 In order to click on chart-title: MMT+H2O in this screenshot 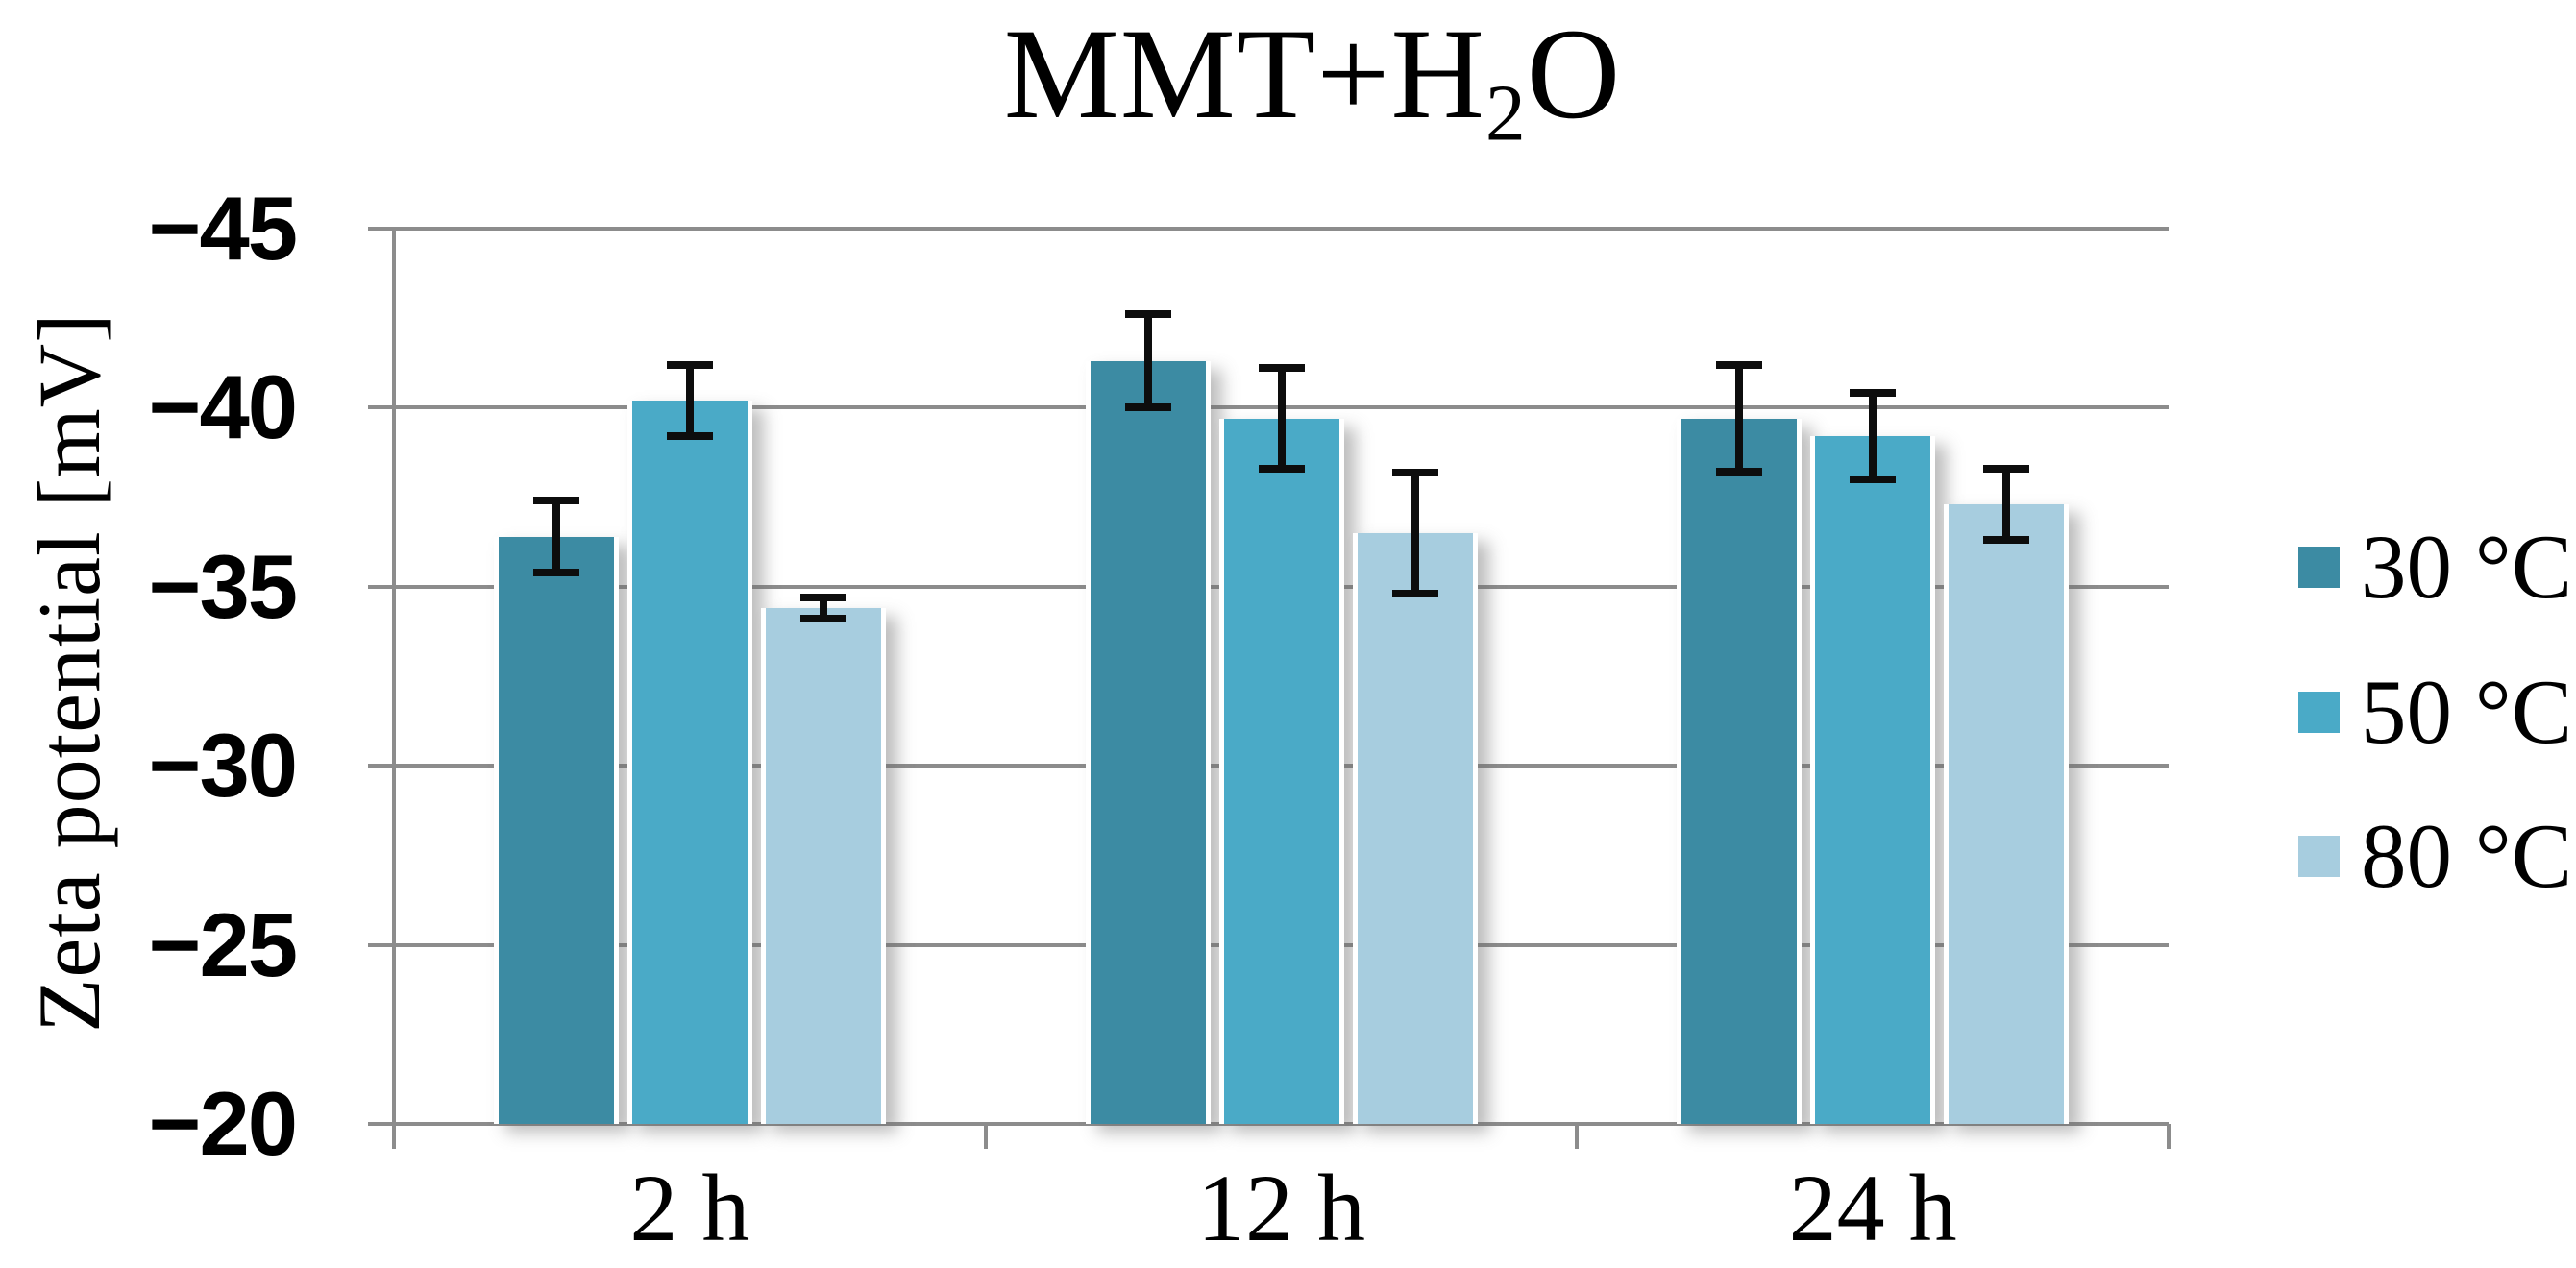, I will do `click(1313, 94)`.